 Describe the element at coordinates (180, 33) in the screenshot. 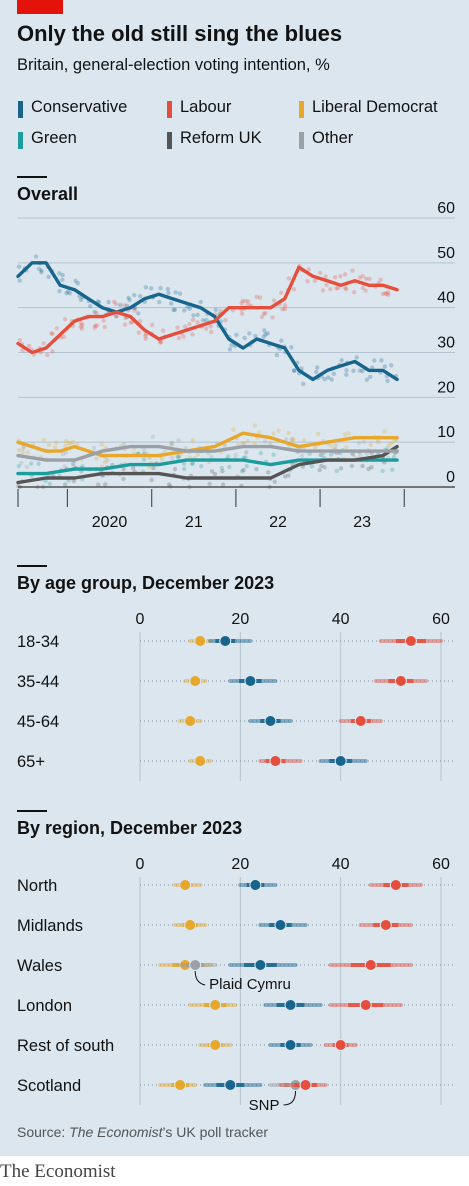

I see `chart-title: Only the old still sing the blues` at that location.